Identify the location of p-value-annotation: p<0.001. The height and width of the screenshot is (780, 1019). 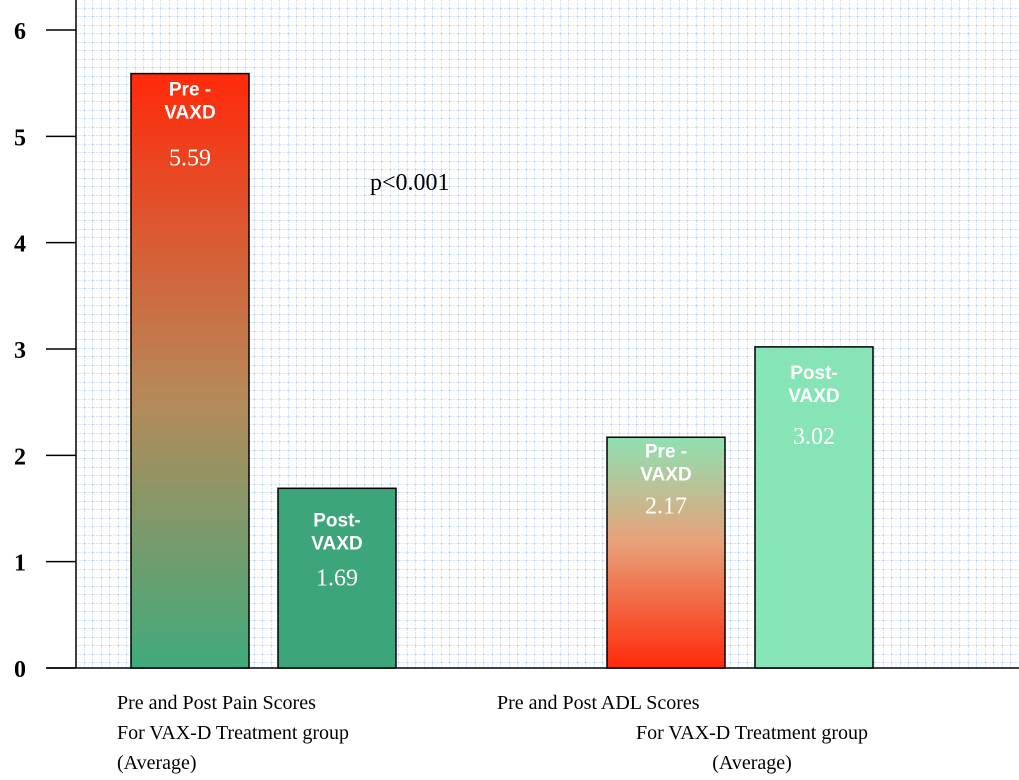
(410, 183).